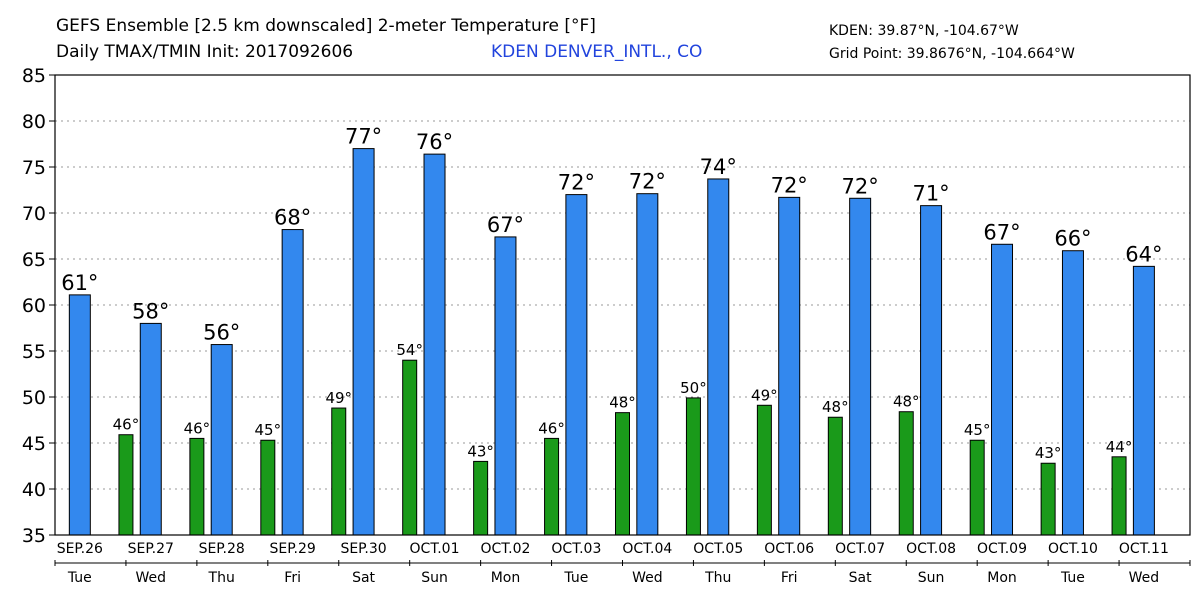 The image size is (1200, 600). I want to click on date-label: OCT.08, so click(931, 549).